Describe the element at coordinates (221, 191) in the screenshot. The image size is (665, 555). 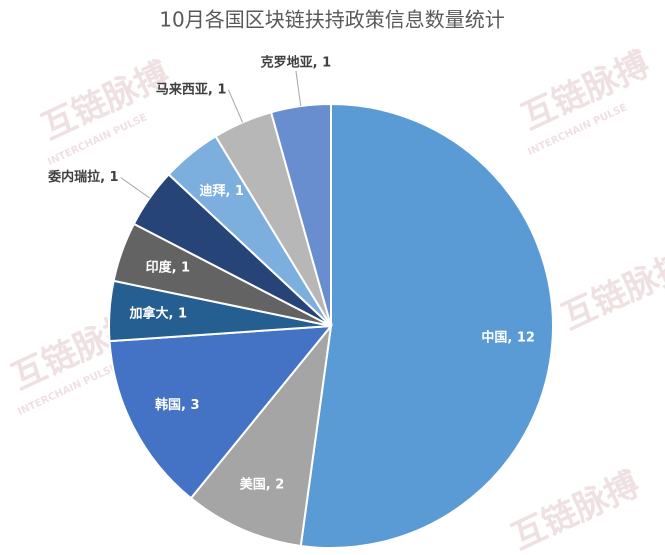
I see `data-label: 迪拜, 1` at that location.